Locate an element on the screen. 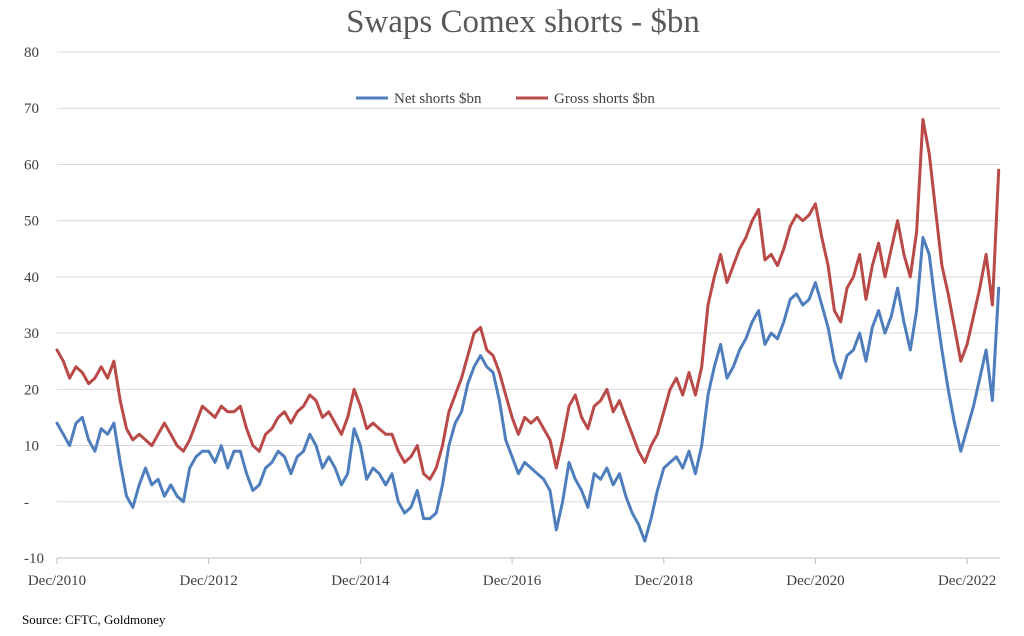 The width and height of the screenshot is (1024, 636). legend-label: Net shorts $bn is located at coordinates (438, 99).